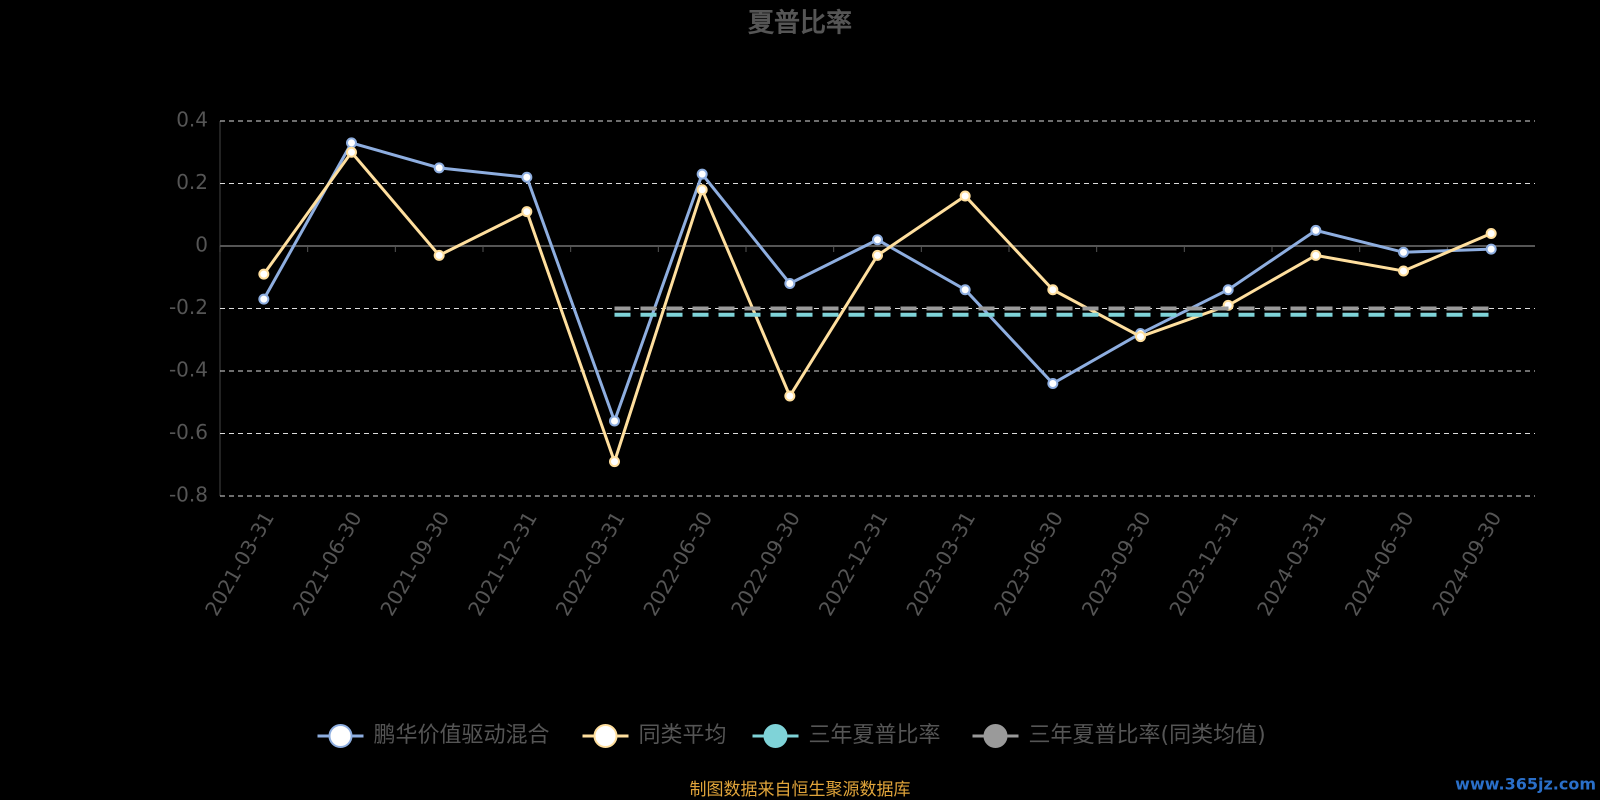 The height and width of the screenshot is (800, 1600). I want to click on x-tick-label: 2023-09-30, so click(1116, 563).